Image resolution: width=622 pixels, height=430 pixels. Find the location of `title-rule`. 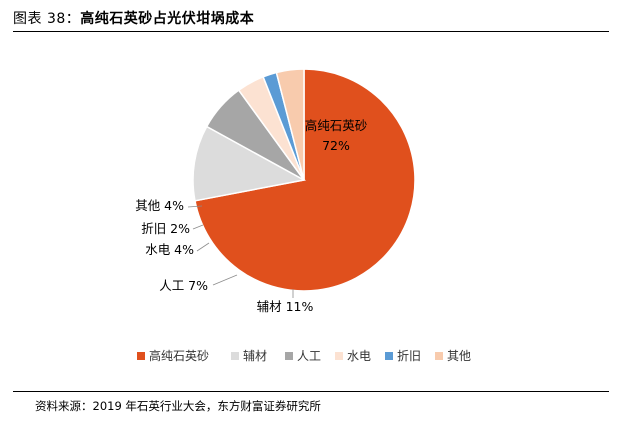

title-rule is located at coordinates (311, 31).